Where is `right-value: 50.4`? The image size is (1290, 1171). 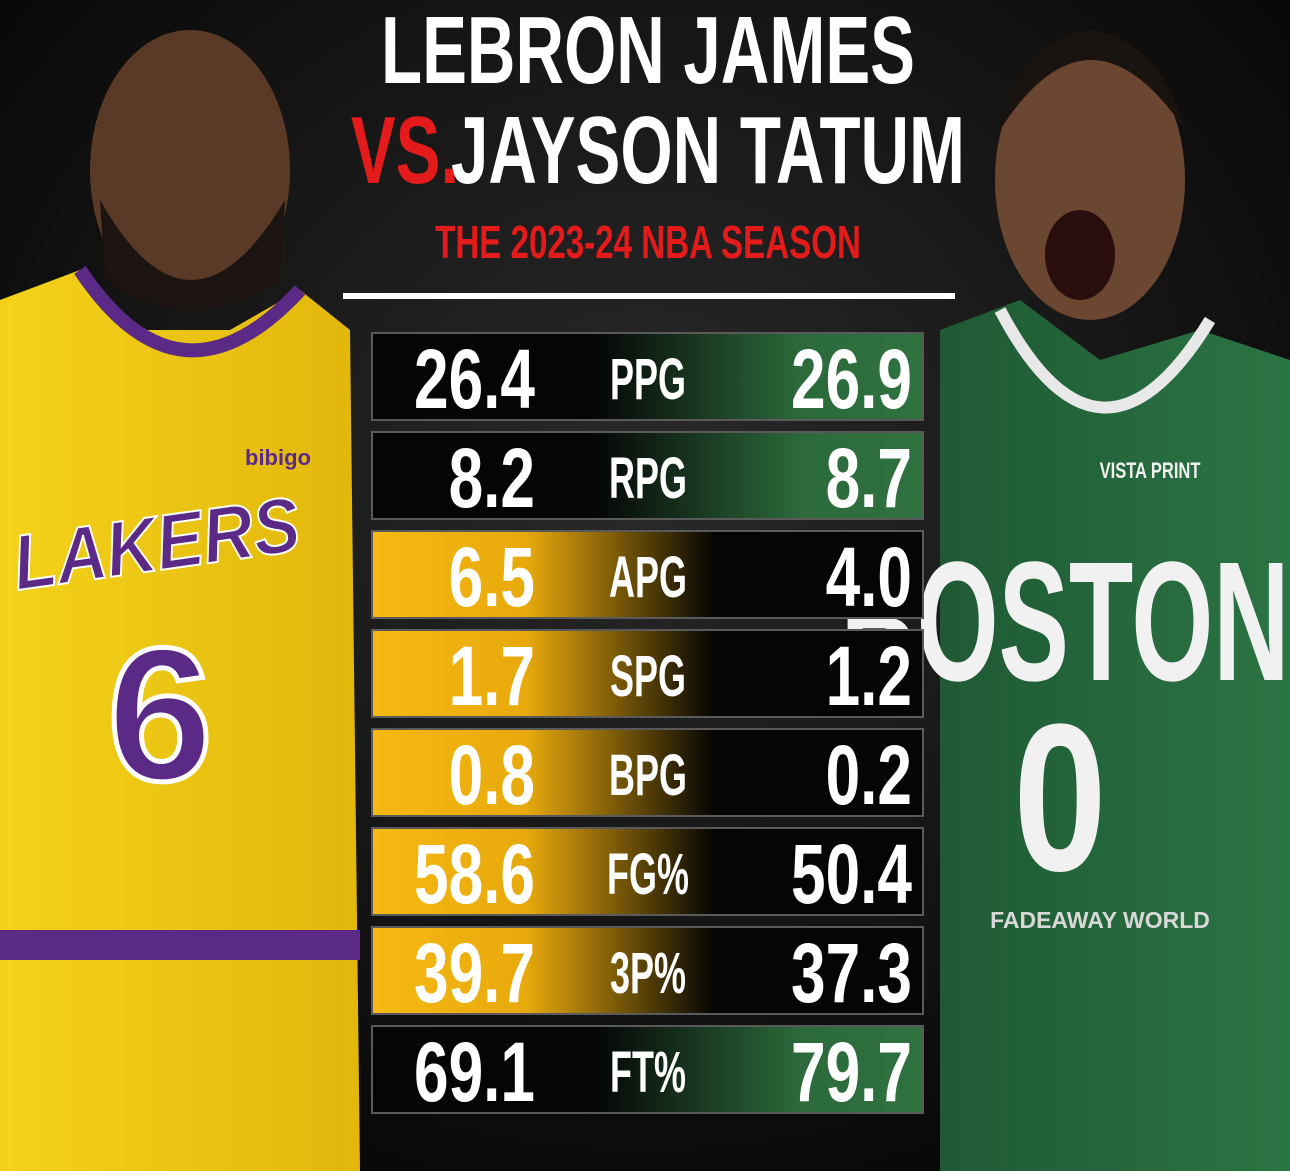
right-value: 50.4 is located at coordinates (851, 874).